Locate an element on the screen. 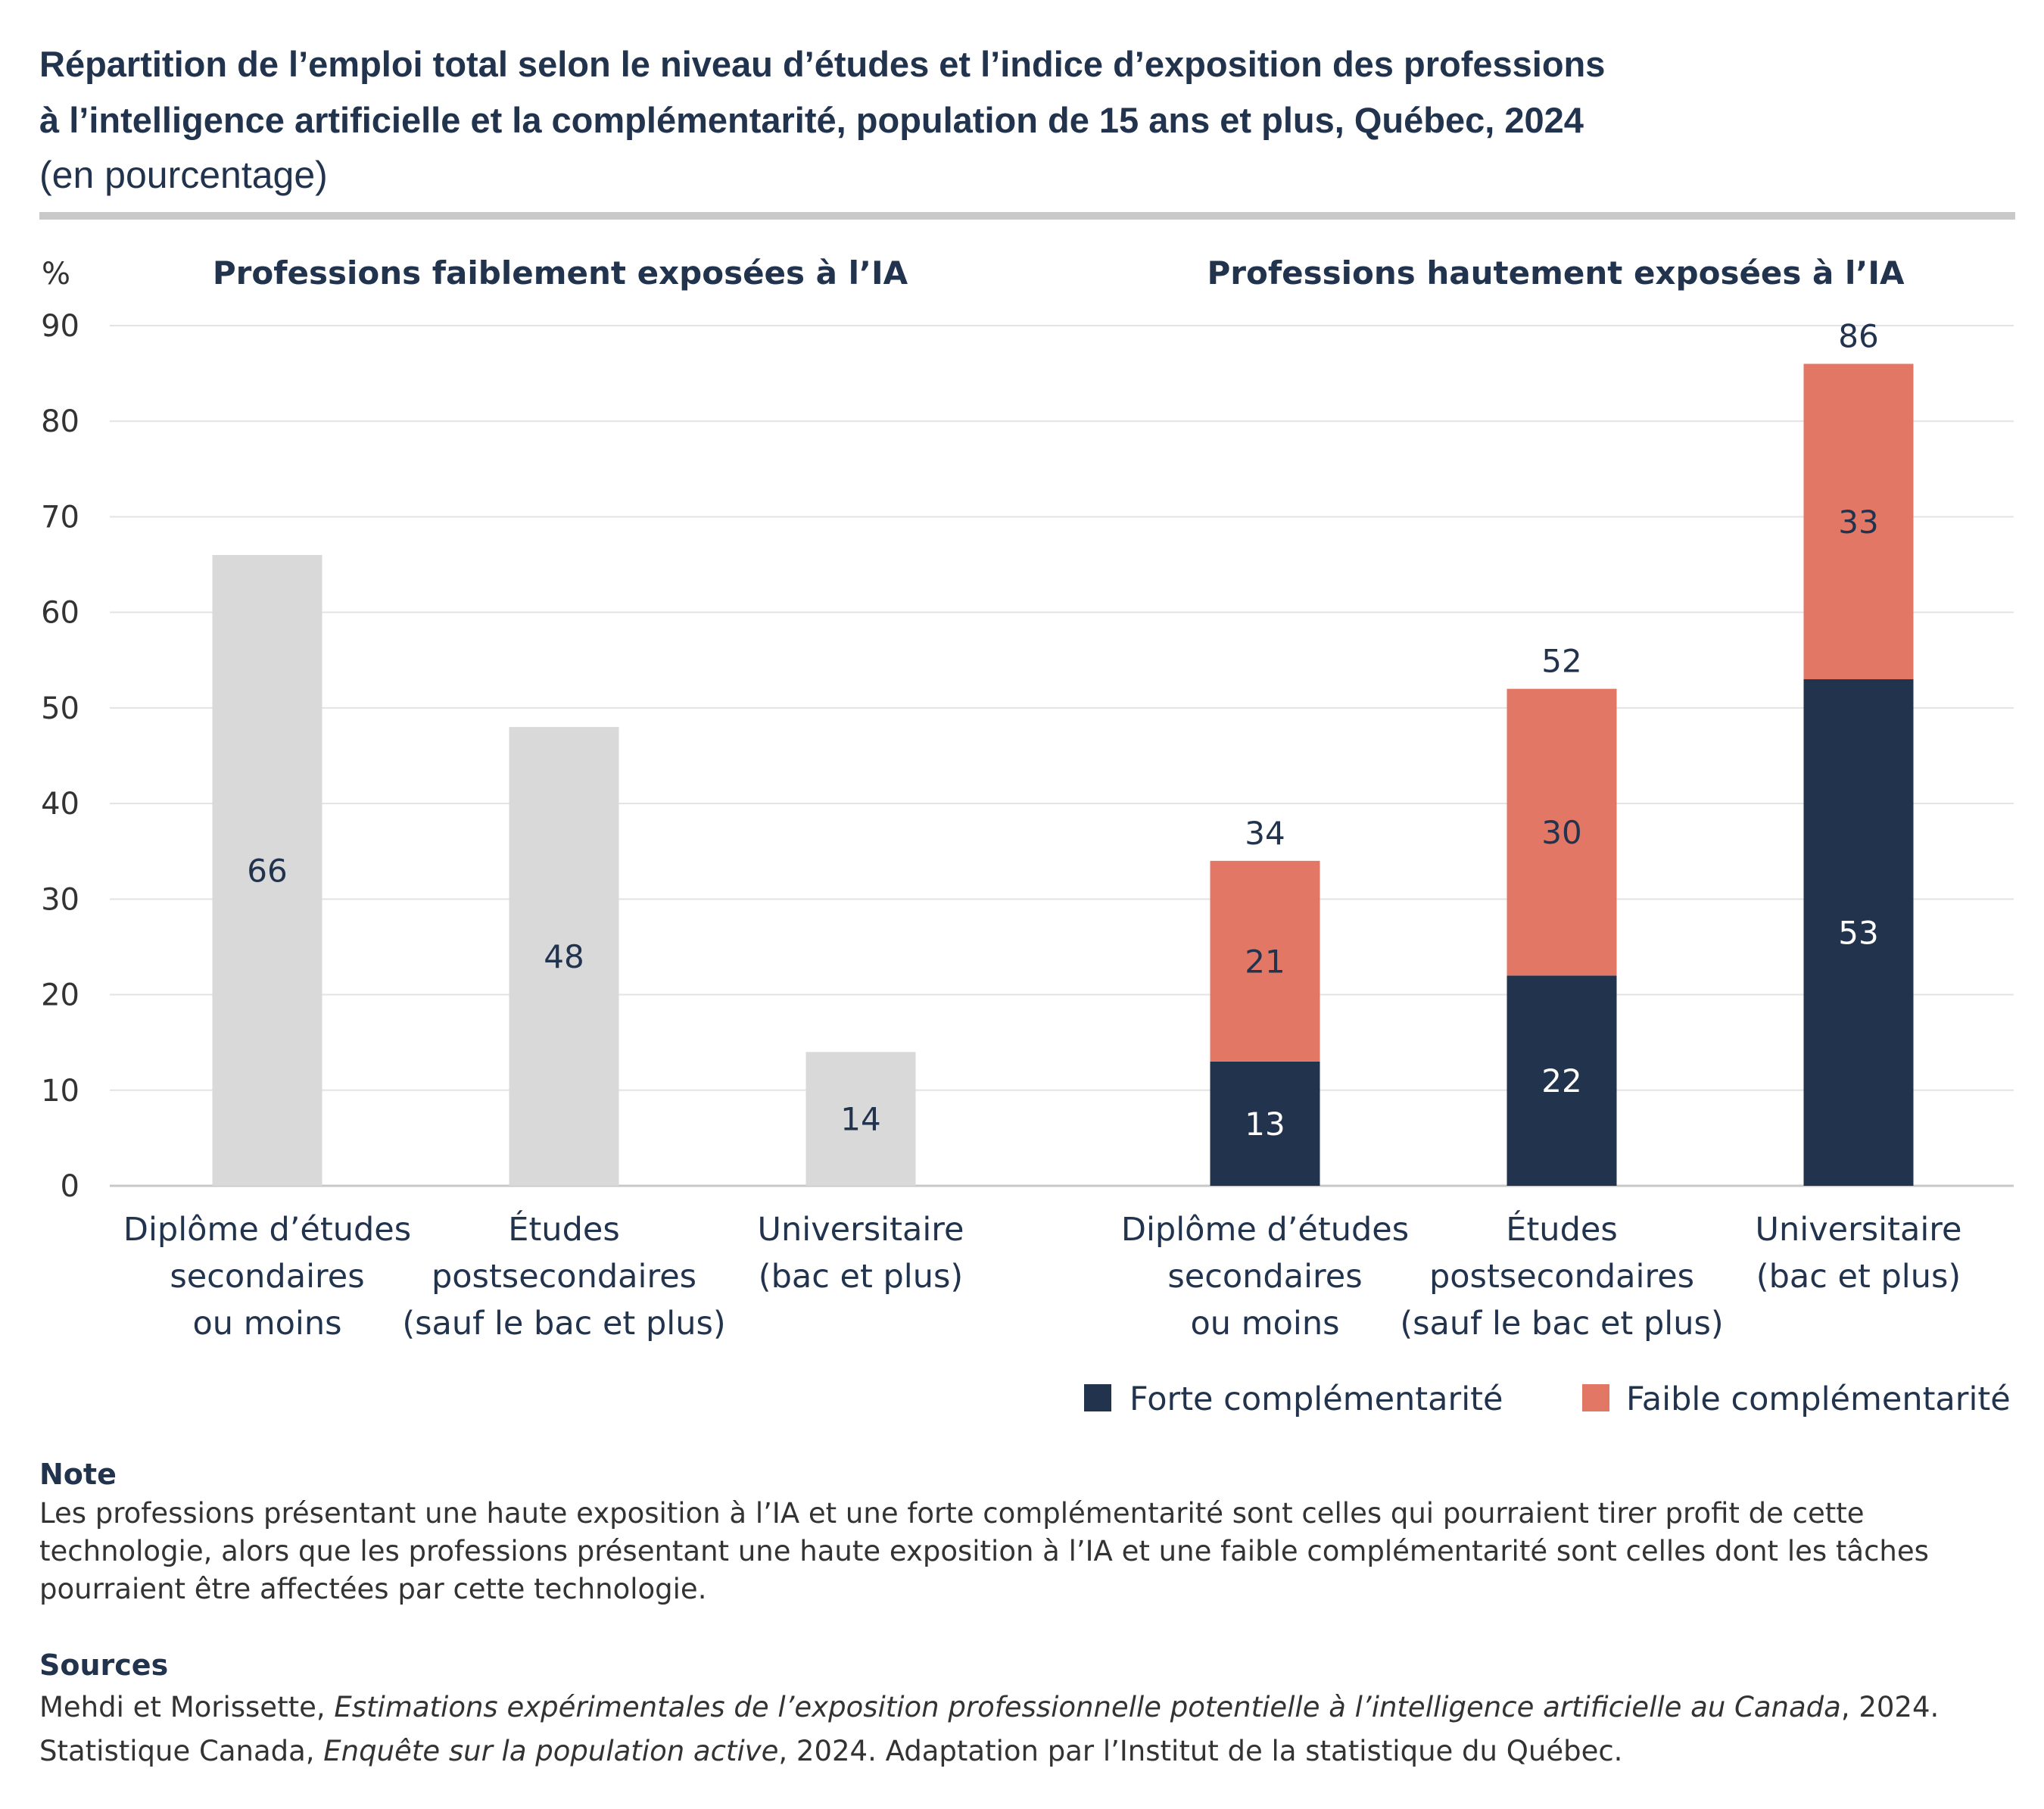 The width and height of the screenshot is (2044, 1809). segment-label-forte: 13 is located at coordinates (1265, 1124).